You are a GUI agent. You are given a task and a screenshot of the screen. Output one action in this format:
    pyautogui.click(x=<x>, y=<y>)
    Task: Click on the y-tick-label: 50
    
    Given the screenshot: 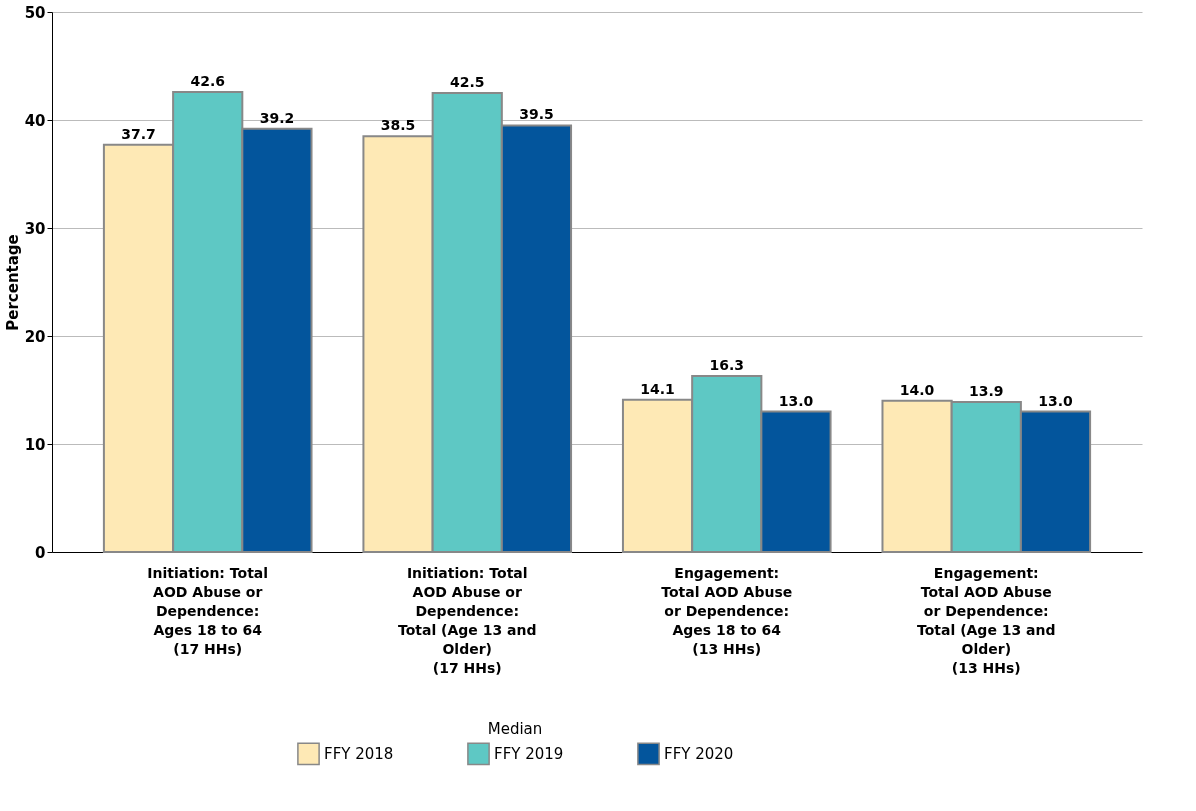 What is the action you would take?
    pyautogui.click(x=35, y=12)
    